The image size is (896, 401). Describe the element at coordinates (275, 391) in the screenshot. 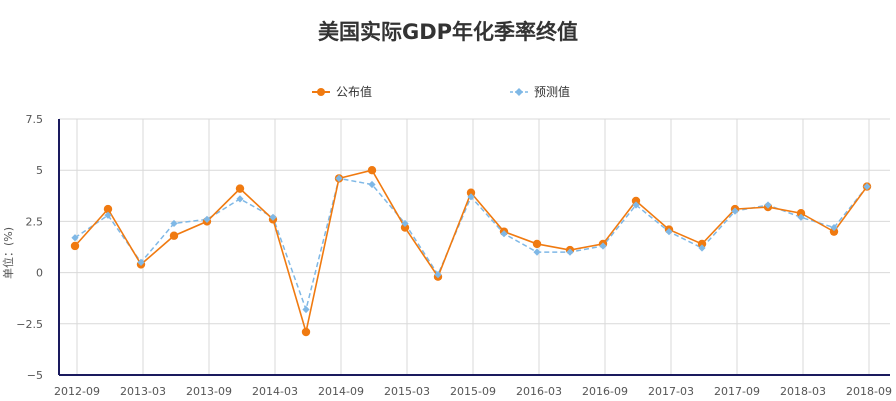

I see `x-tick-label: 2014-03` at that location.